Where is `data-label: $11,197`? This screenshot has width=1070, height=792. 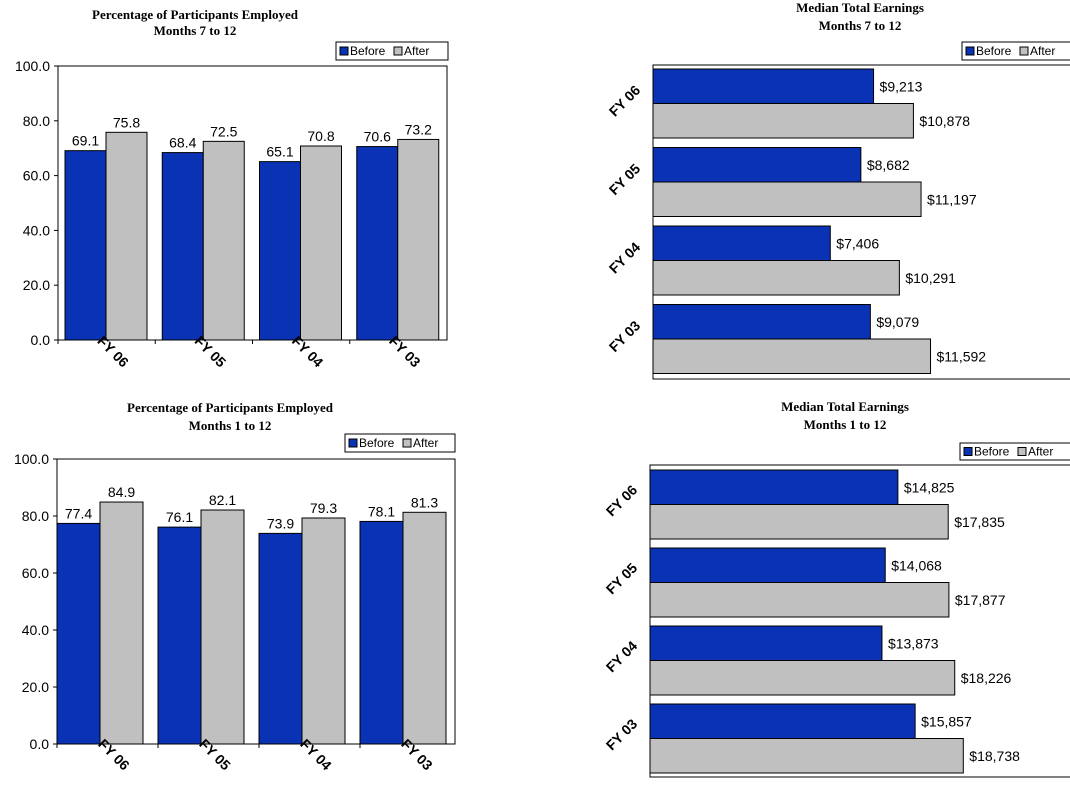
data-label: $11,197 is located at coordinates (952, 199).